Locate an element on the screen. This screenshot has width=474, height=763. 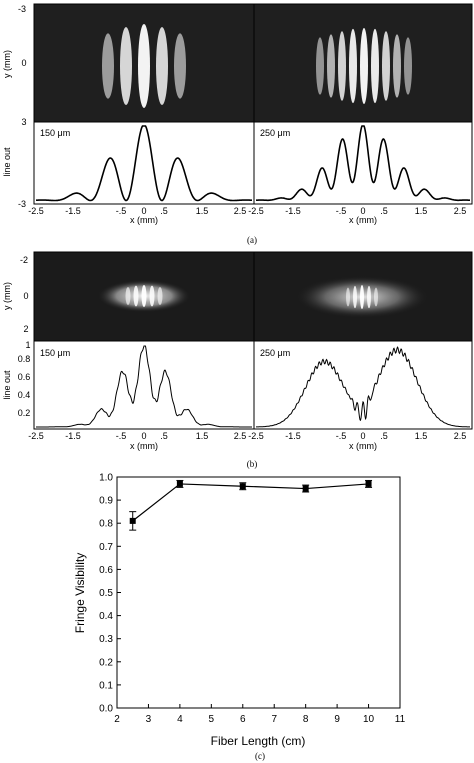
panel-a-xticks: -2.5 -1.5 -.5 0.5 1.5 2.5 -2.5 -1.5 -.5 0.5 1.5 2.5 is located at coordinates (247, 211).